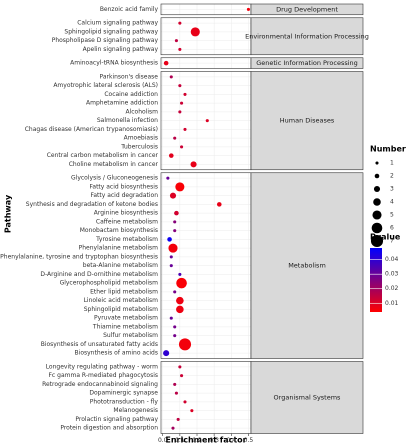 The height and width of the screenshot is (447, 413). Describe the element at coordinates (307, 36) in the screenshot. I see `strip-label: Environmental Information Processing` at that location.